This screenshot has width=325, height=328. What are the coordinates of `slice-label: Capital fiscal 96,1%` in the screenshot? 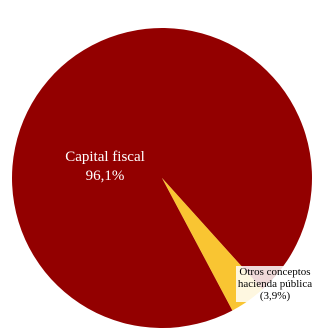 It's located at (105, 167).